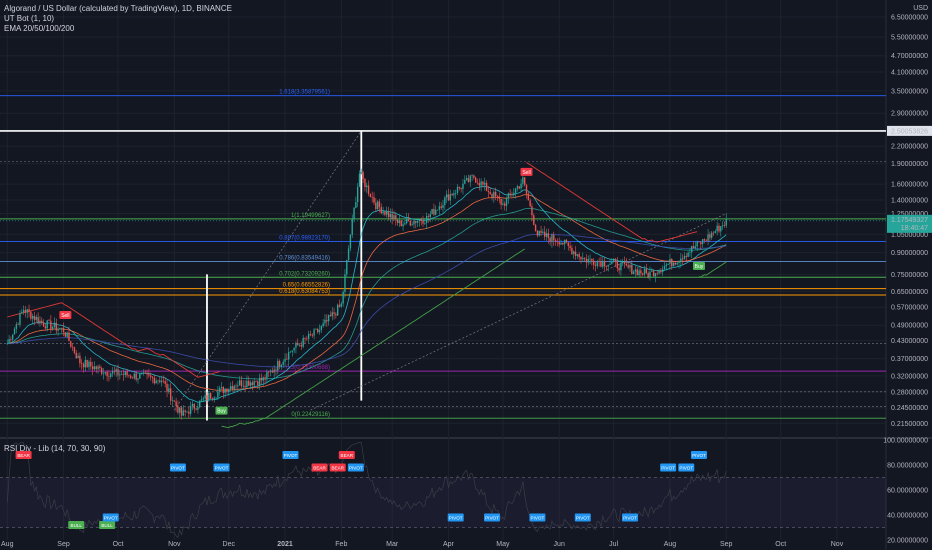 Image resolution: width=932 pixels, height=550 pixels. I want to click on y-tick-label: 1.60000000, so click(909, 185).